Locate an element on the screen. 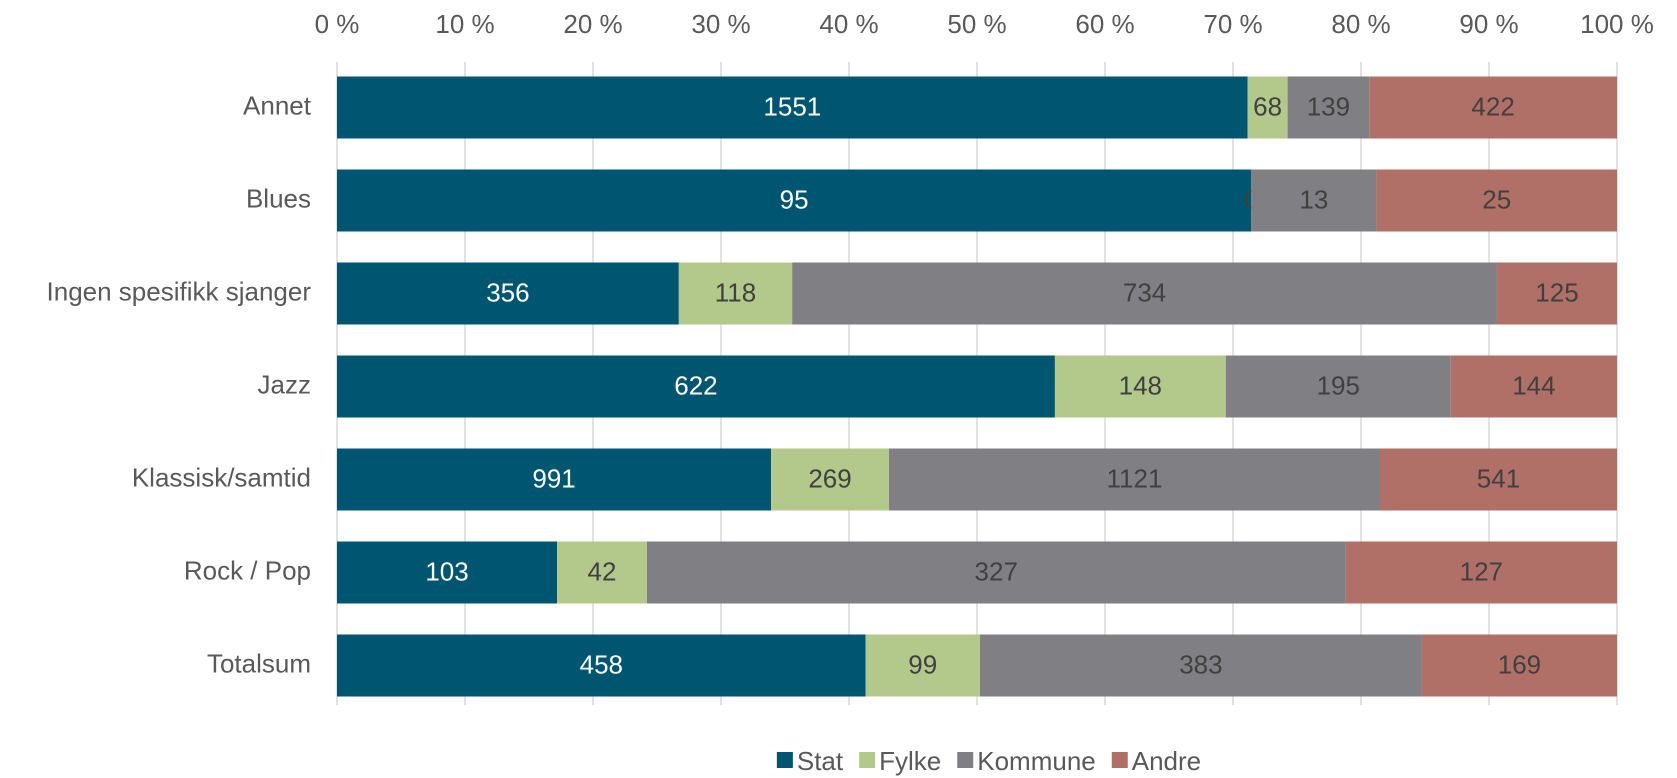 The width and height of the screenshot is (1677, 778). data-label: 148 is located at coordinates (1140, 385).